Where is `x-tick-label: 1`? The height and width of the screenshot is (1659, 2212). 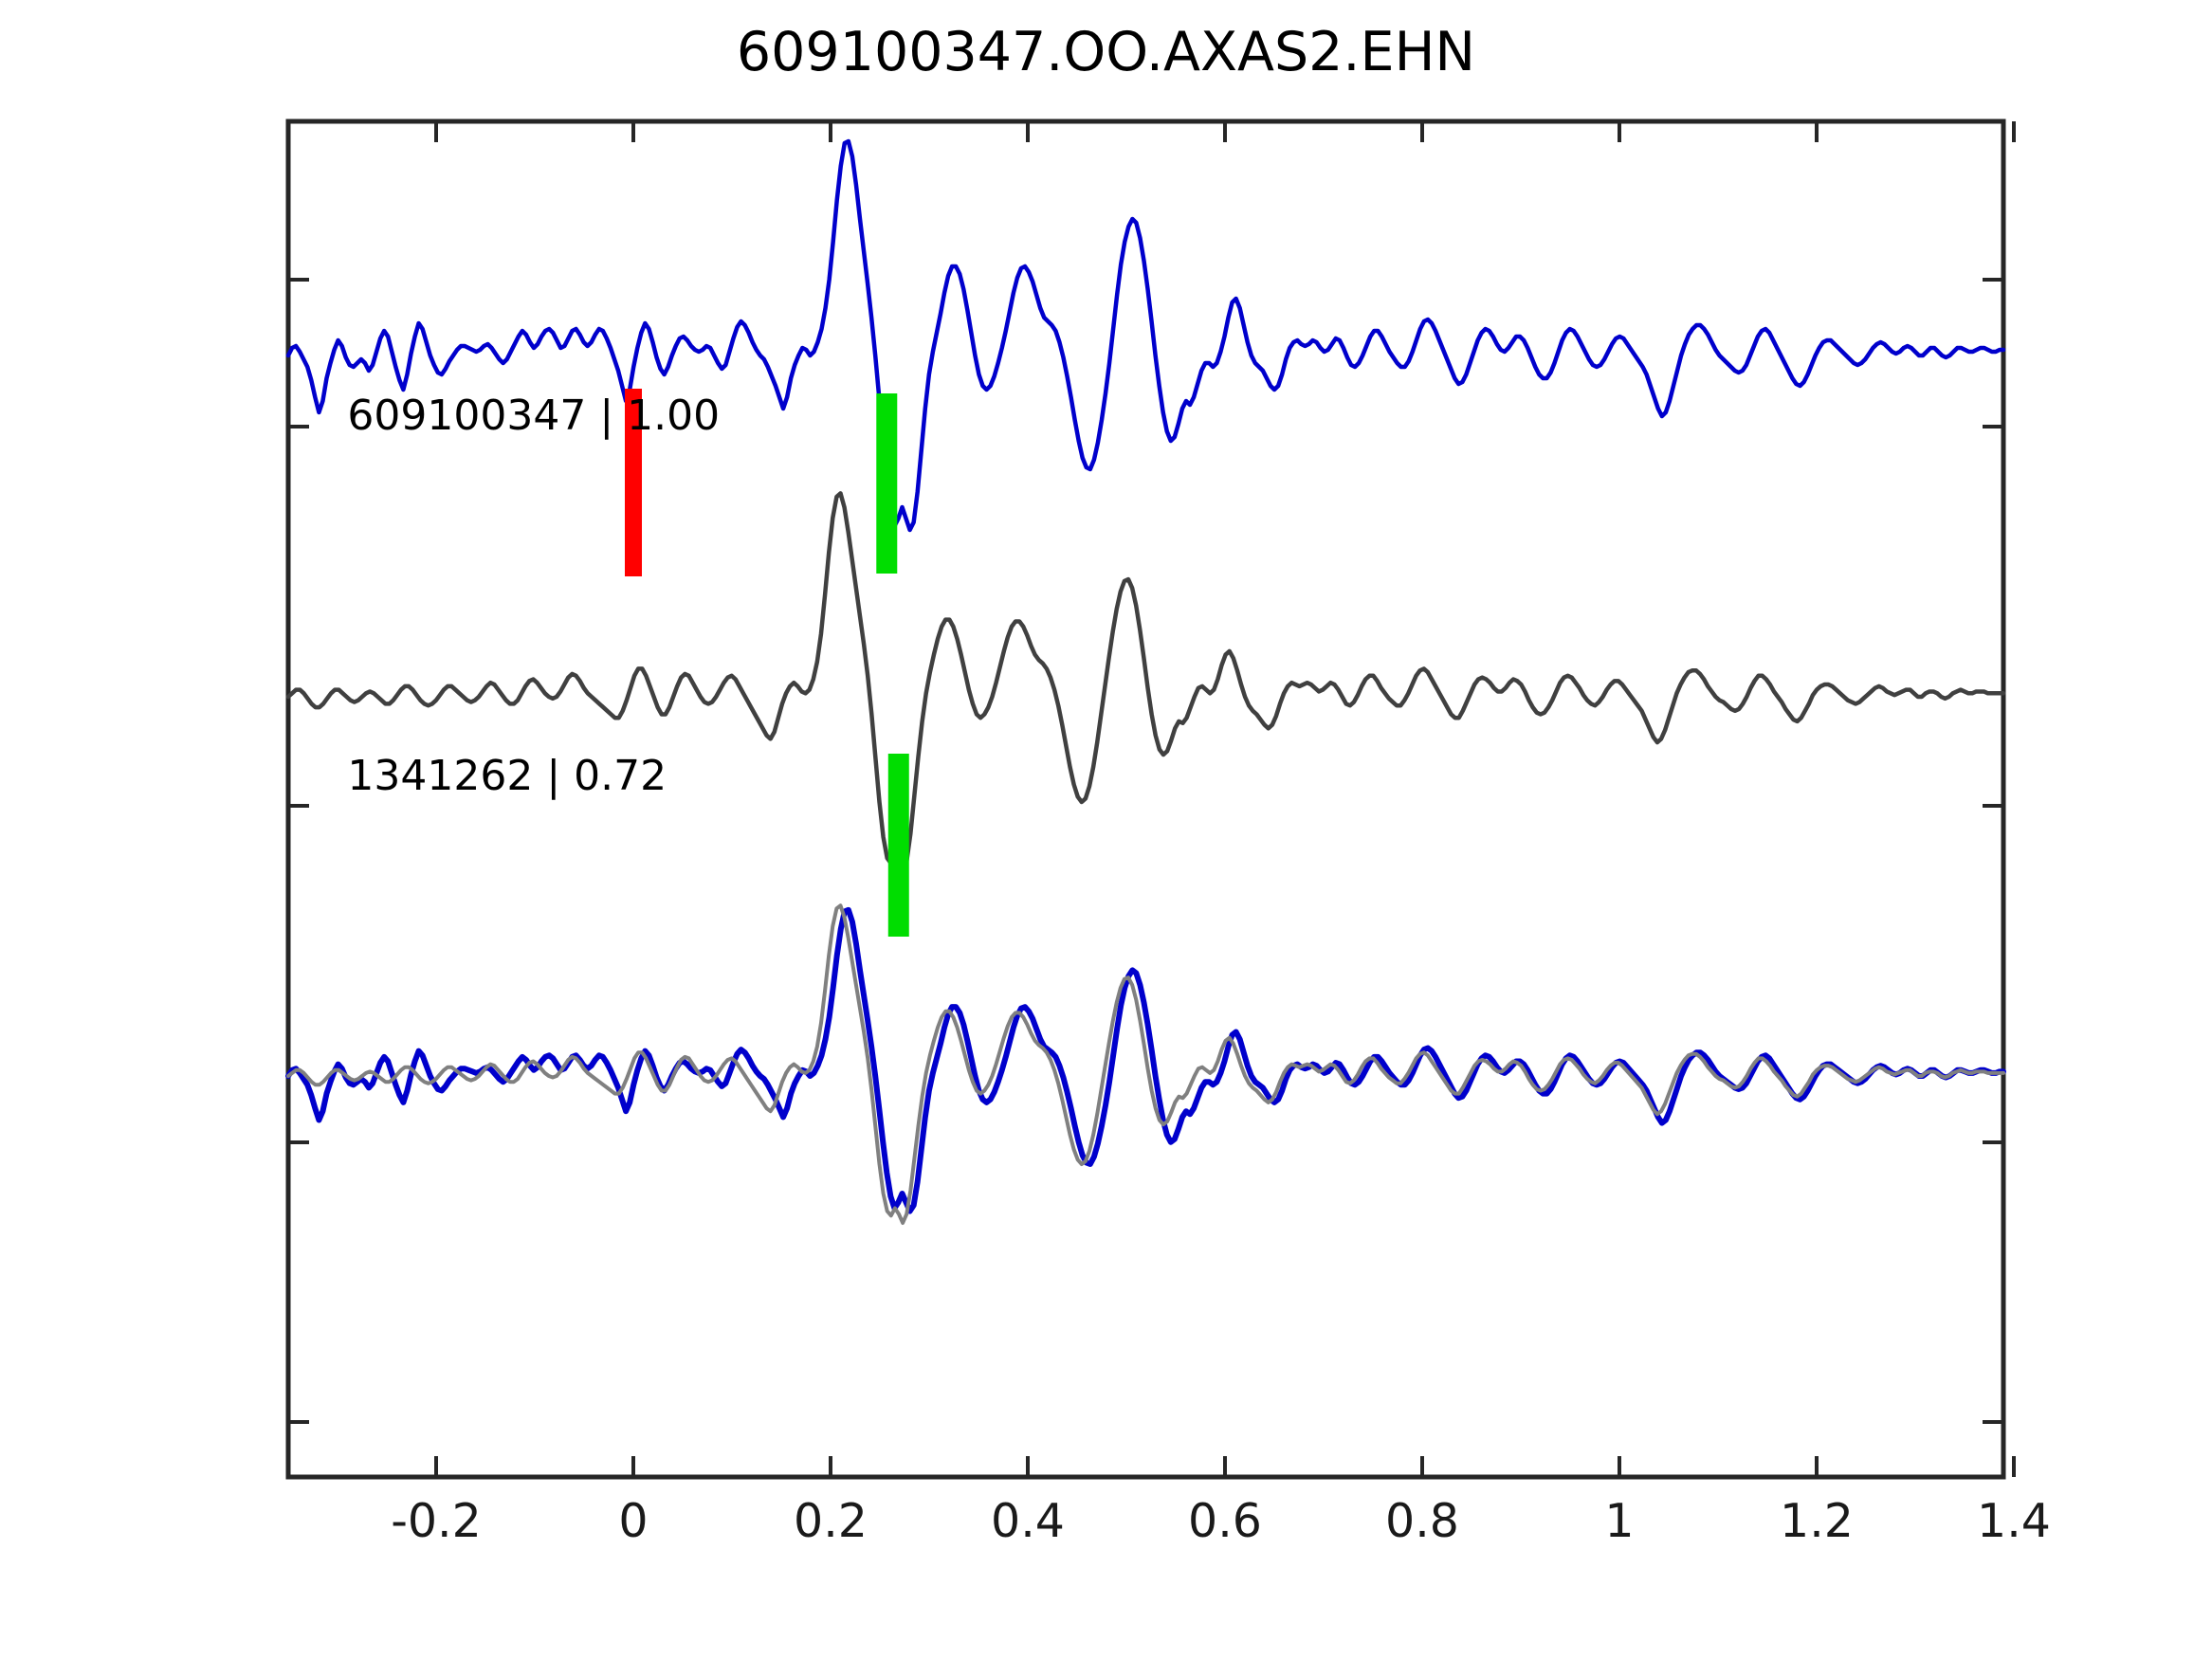
x-tick-label: 1 is located at coordinates (1619, 1521).